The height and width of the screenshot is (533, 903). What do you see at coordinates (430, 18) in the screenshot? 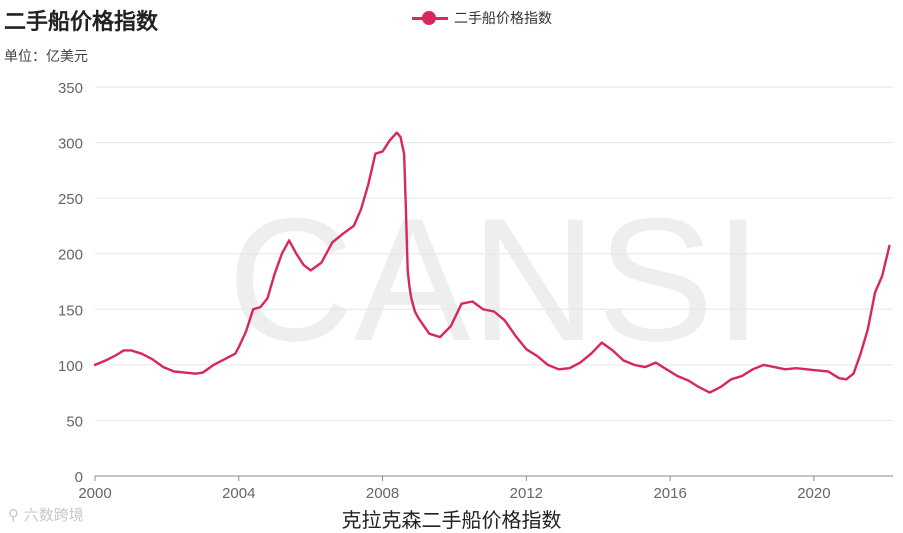
I see `legend-swatch-icon` at bounding box center [430, 18].